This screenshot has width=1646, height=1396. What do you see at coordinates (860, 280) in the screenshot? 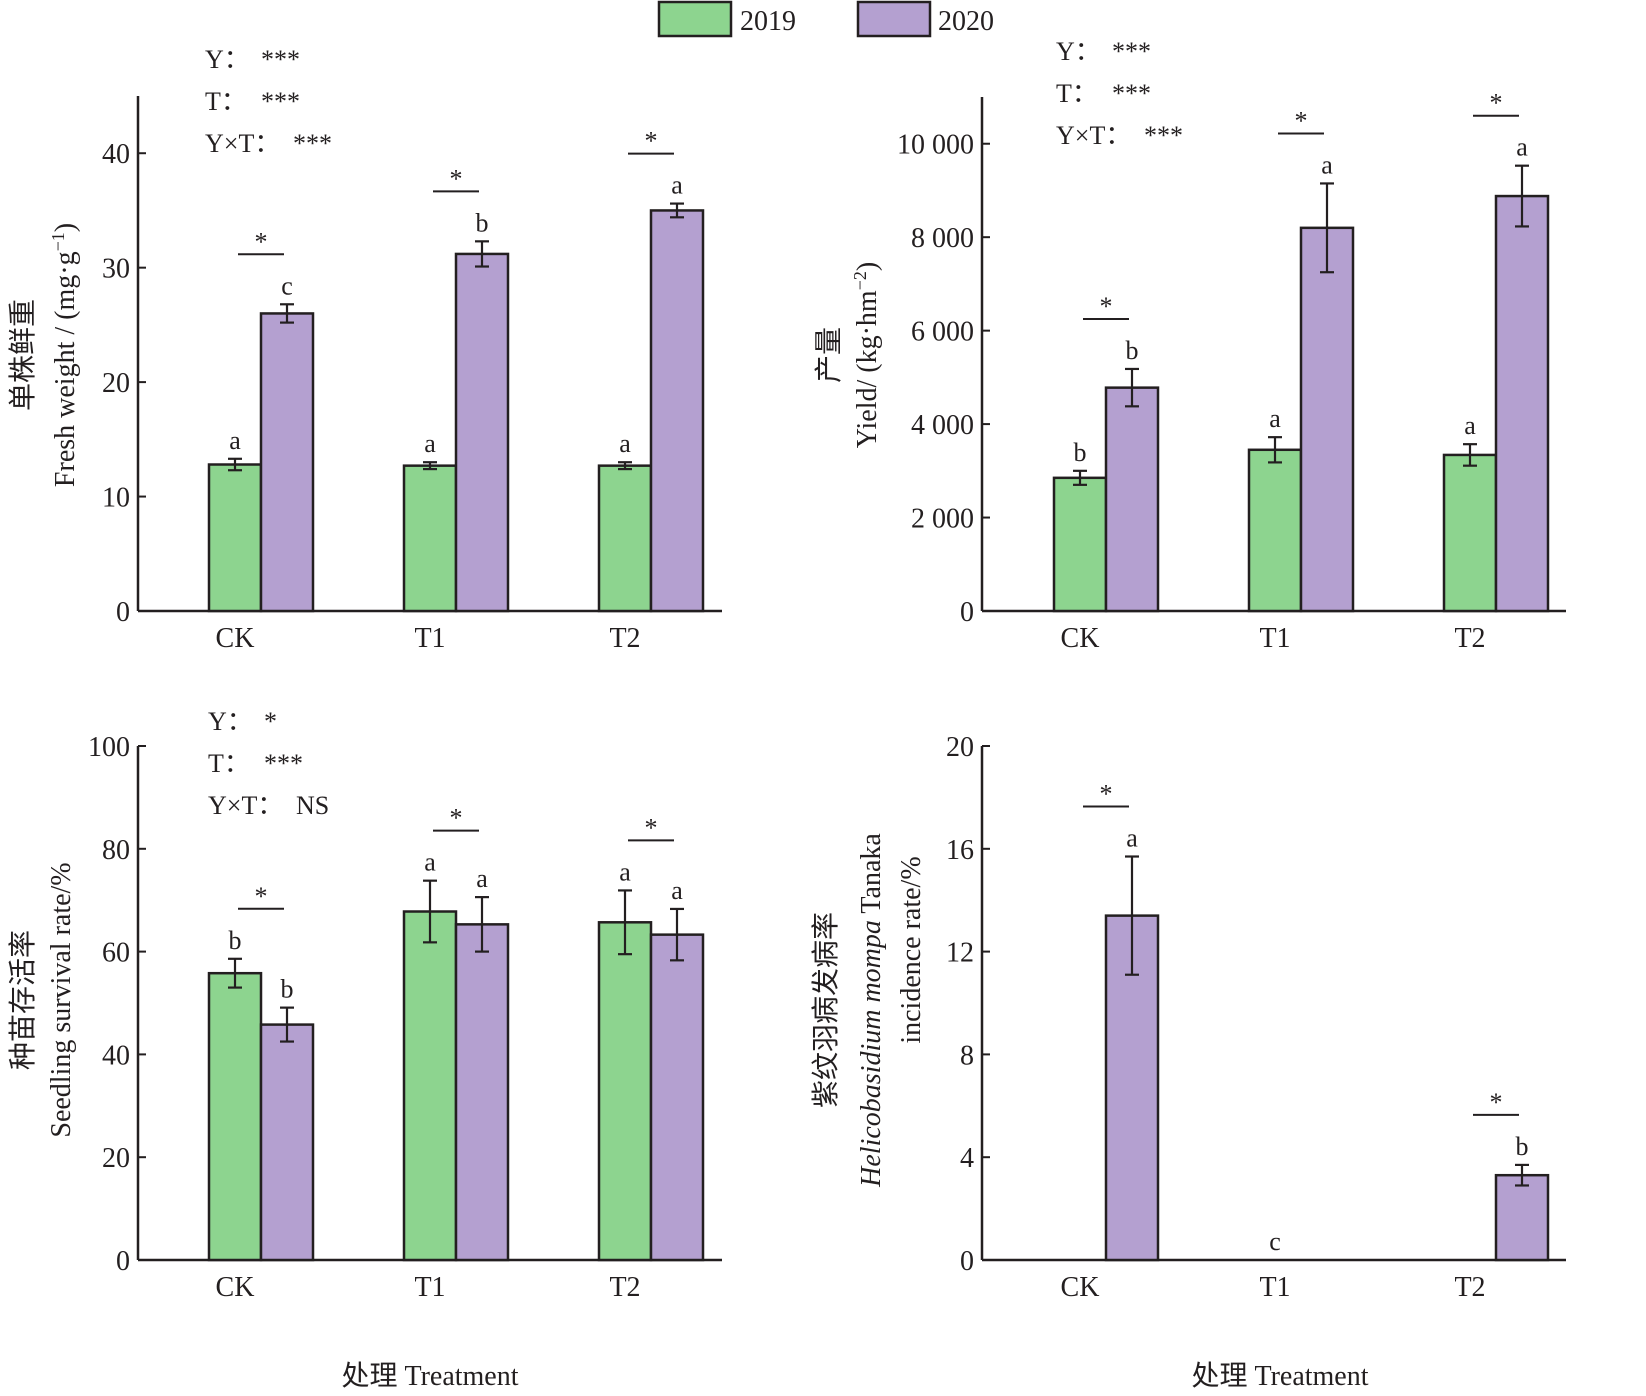
I see `y-axis-label-exponent: −2` at bounding box center [860, 280].